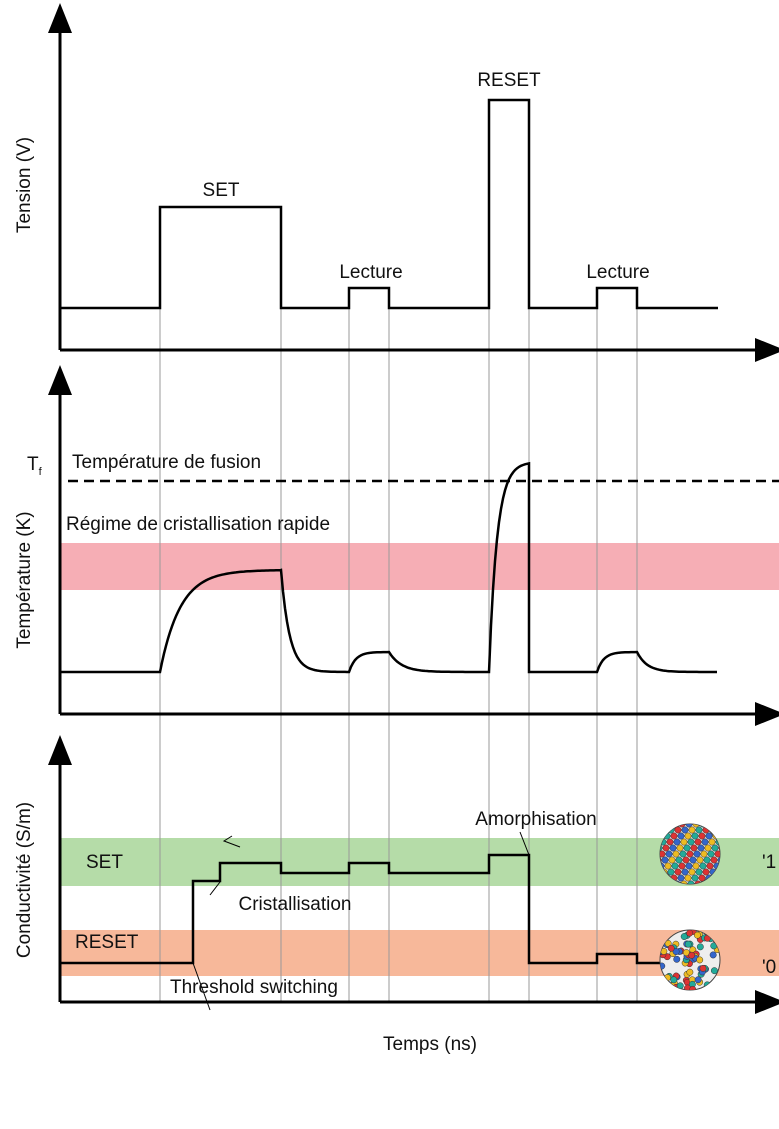 This screenshot has height=1129, width=779. I want to click on axis-label: Conductivité (S/m), so click(24, 880).